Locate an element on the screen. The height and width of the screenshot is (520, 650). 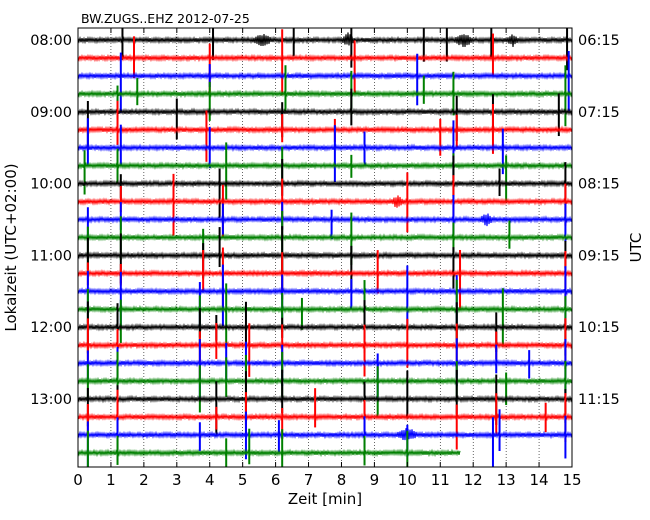
x-tick-label: 5 is located at coordinates (243, 480).